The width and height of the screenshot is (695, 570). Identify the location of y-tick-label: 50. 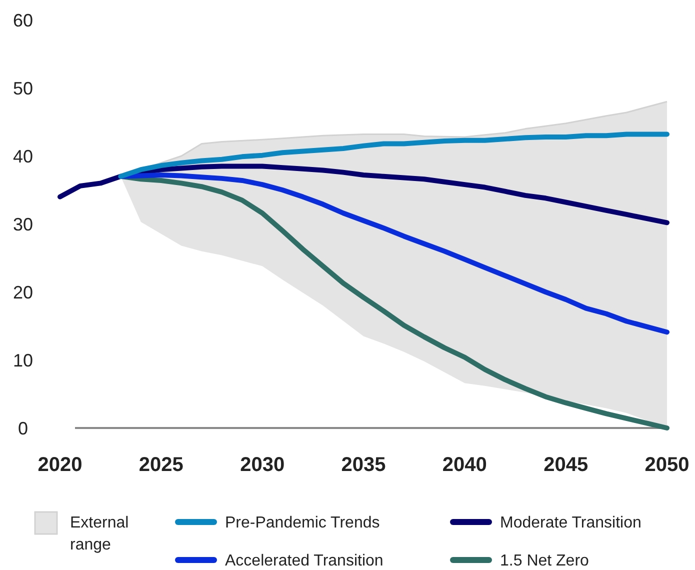
(23, 88).